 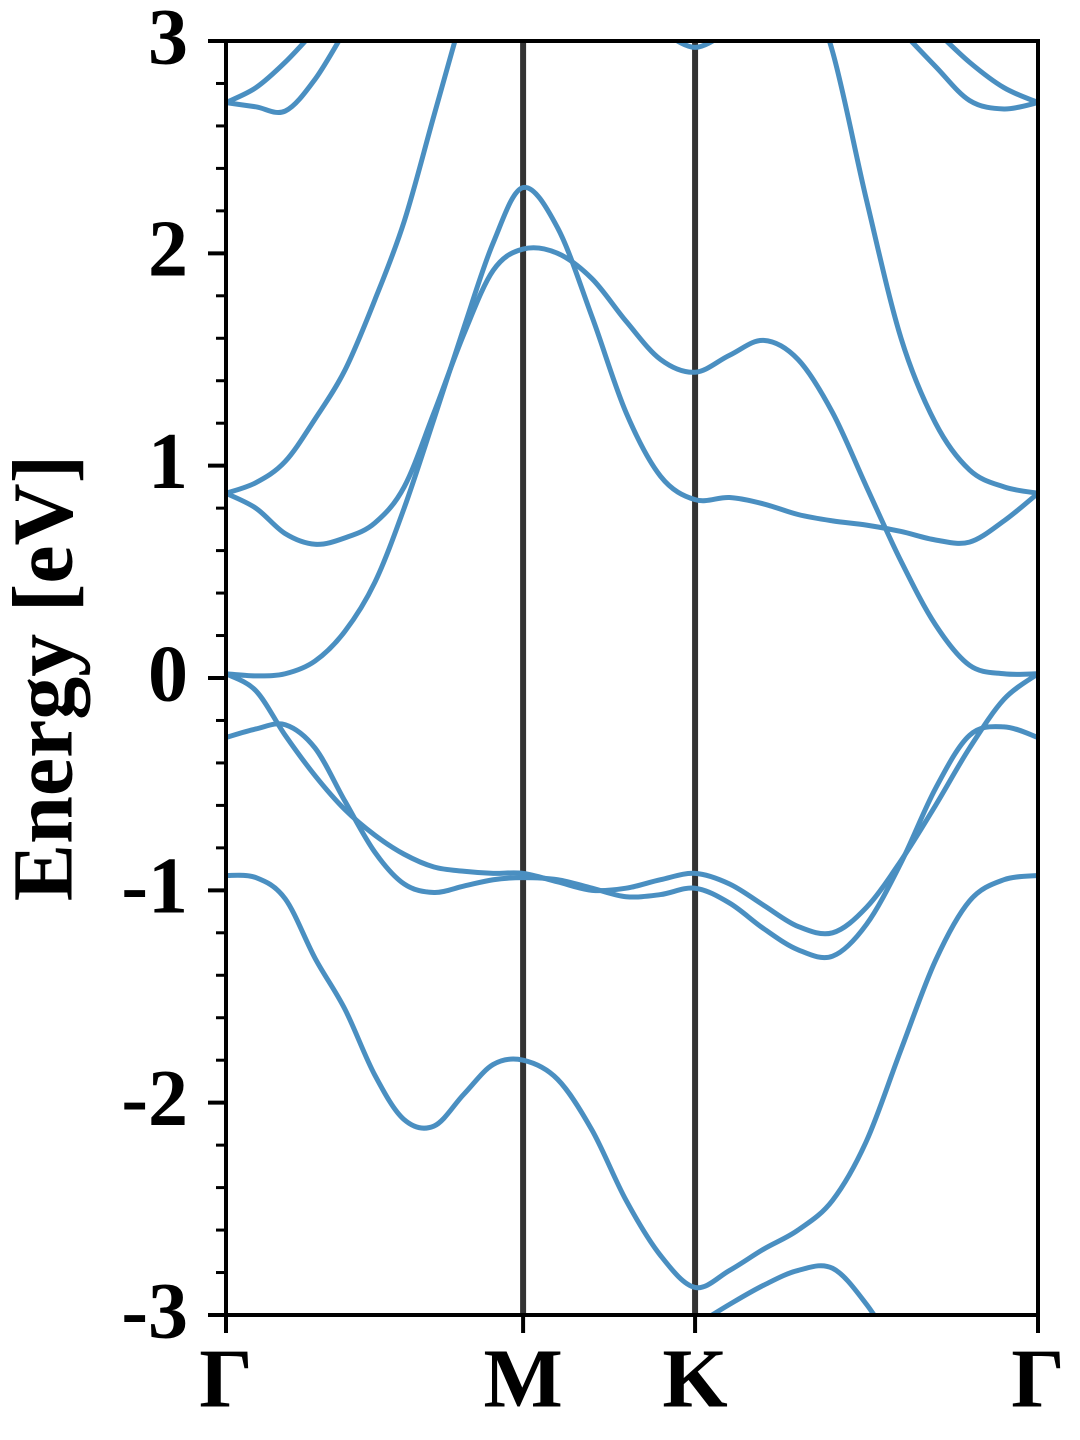 What do you see at coordinates (168, 40) in the screenshot?
I see `y-tick-label: 3` at bounding box center [168, 40].